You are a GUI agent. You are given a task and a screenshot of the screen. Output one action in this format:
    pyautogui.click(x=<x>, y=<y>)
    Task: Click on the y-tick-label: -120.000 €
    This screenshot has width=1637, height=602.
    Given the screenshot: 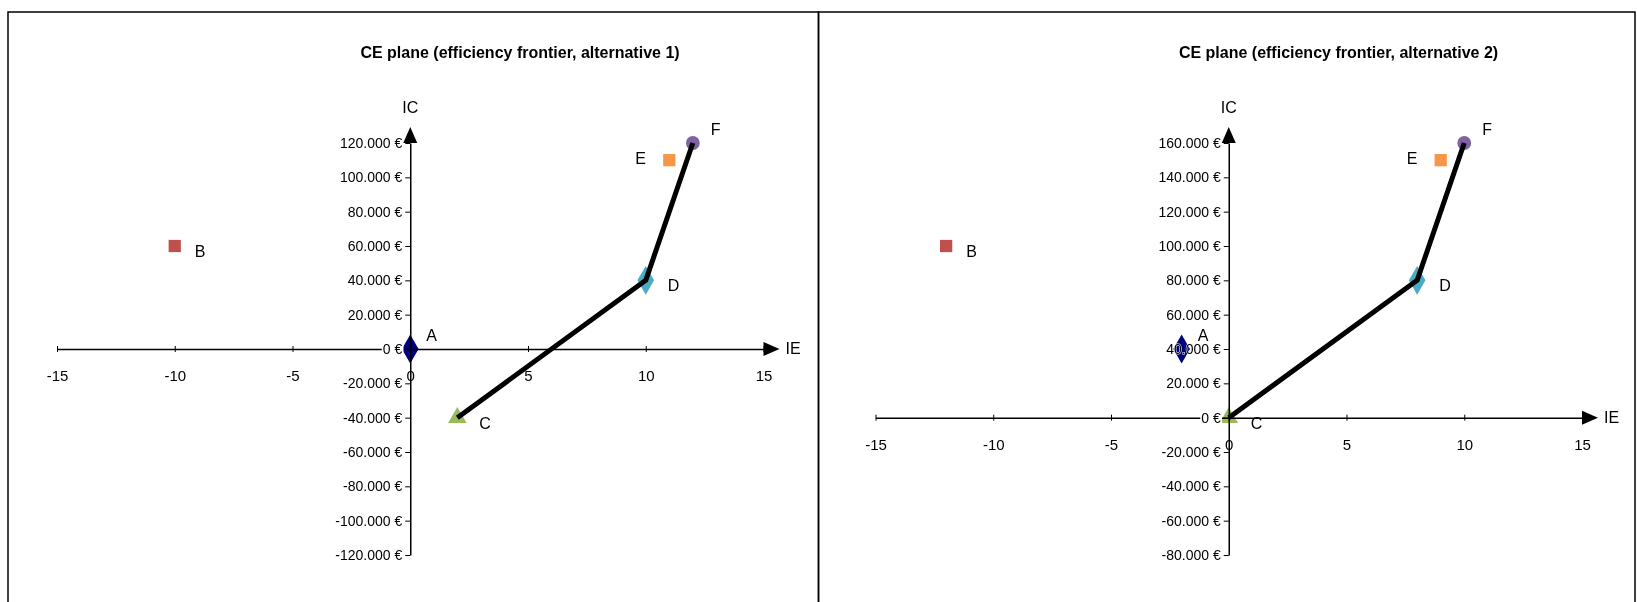 What is the action you would take?
    pyautogui.click(x=369, y=554)
    